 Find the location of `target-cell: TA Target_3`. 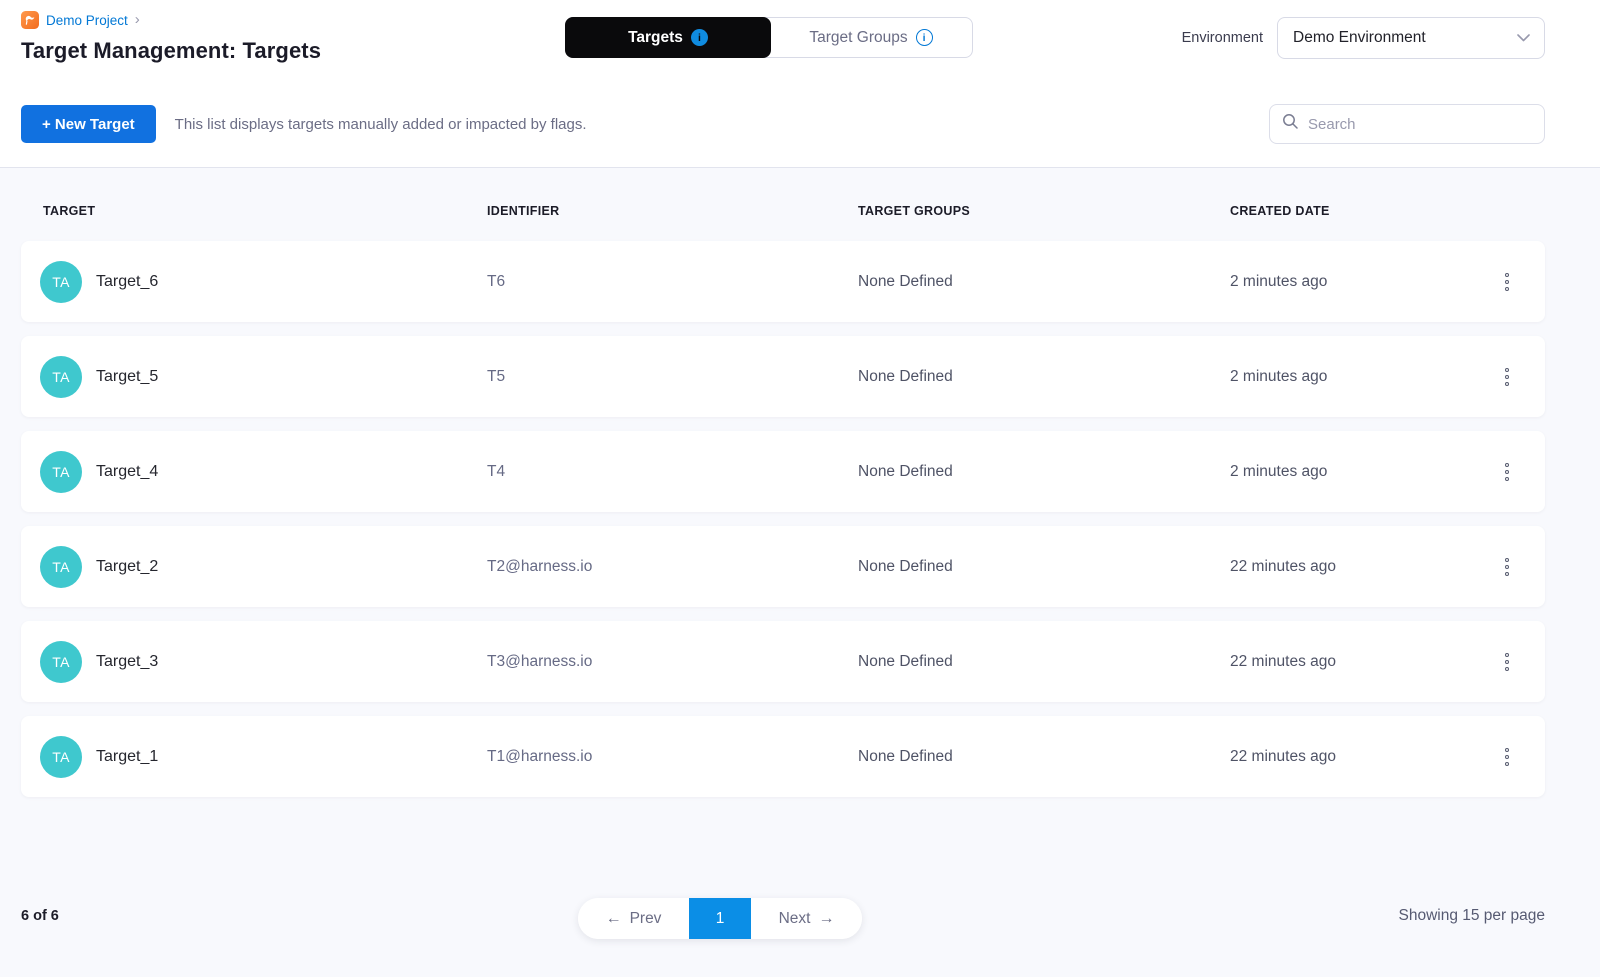

target-cell: TA Target_3 is located at coordinates (263, 661).